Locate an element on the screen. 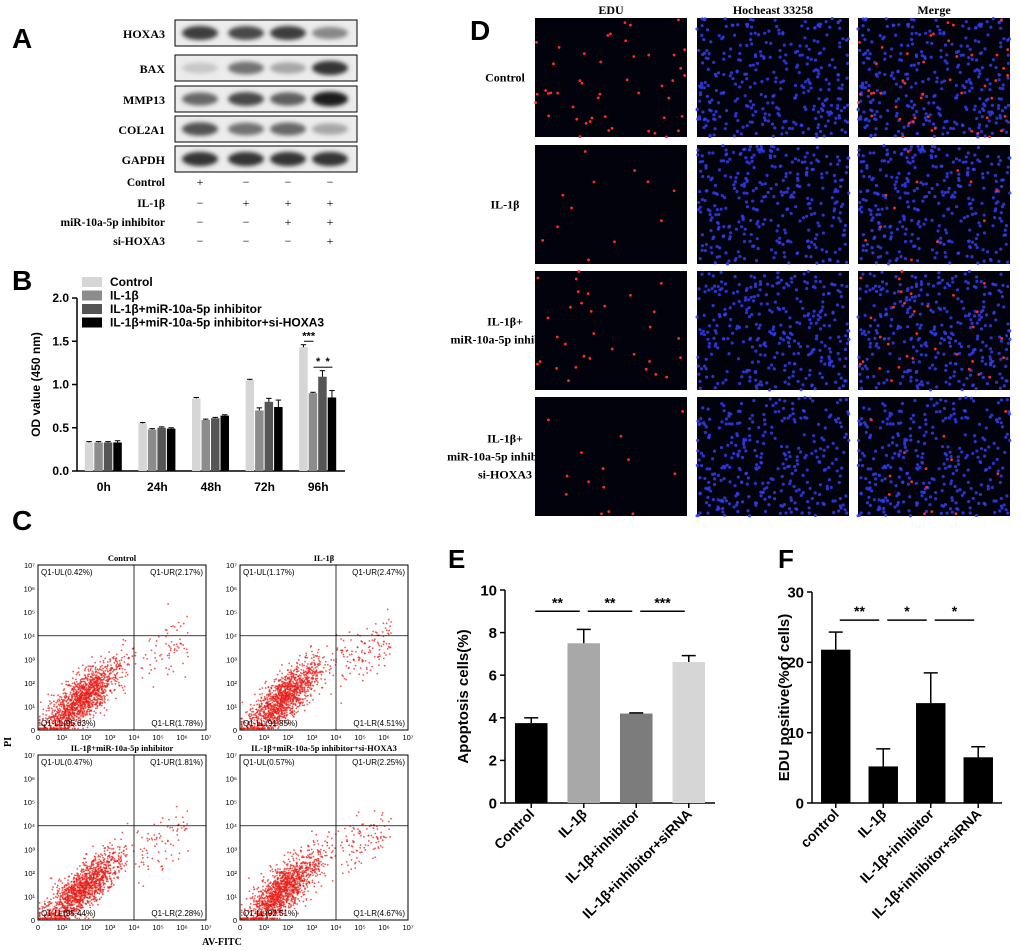 This screenshot has height=951, width=1020. flow-y-tick-label: 10³ is located at coordinates (29, 659).